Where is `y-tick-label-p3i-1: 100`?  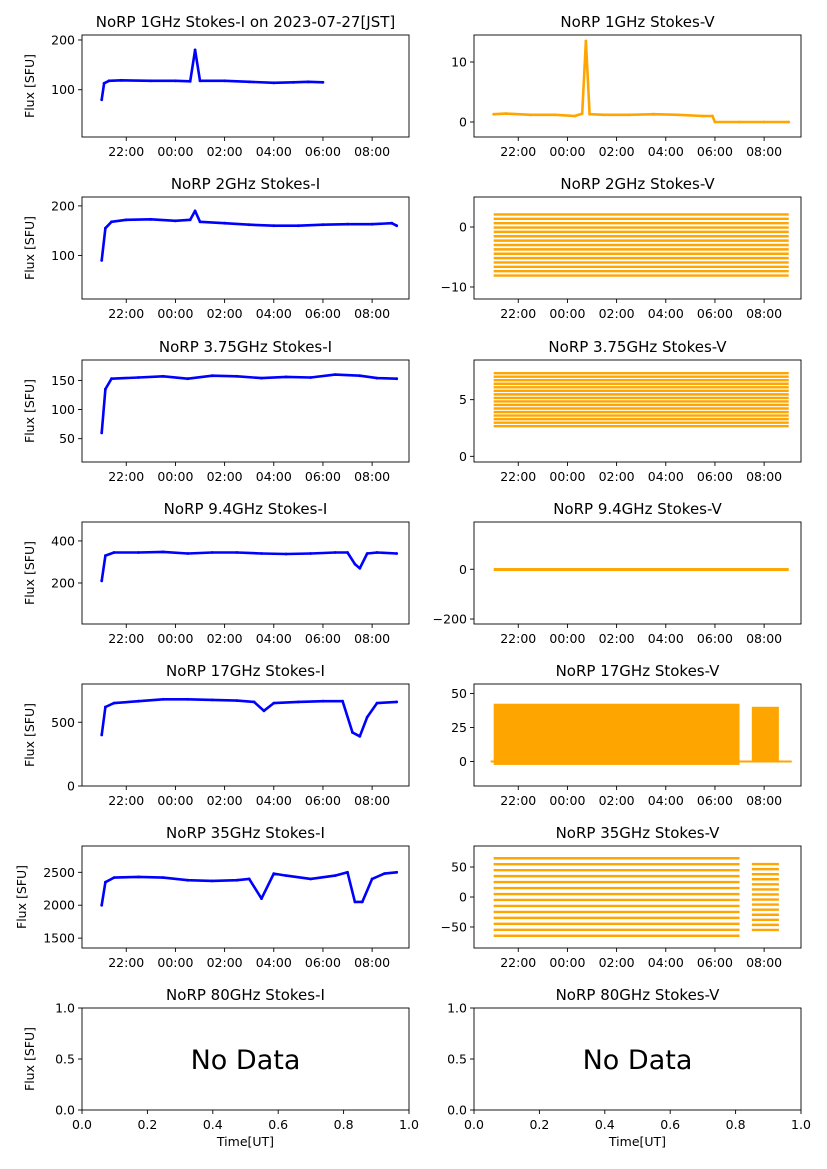 y-tick-label-p3i-1: 100 is located at coordinates (63, 409).